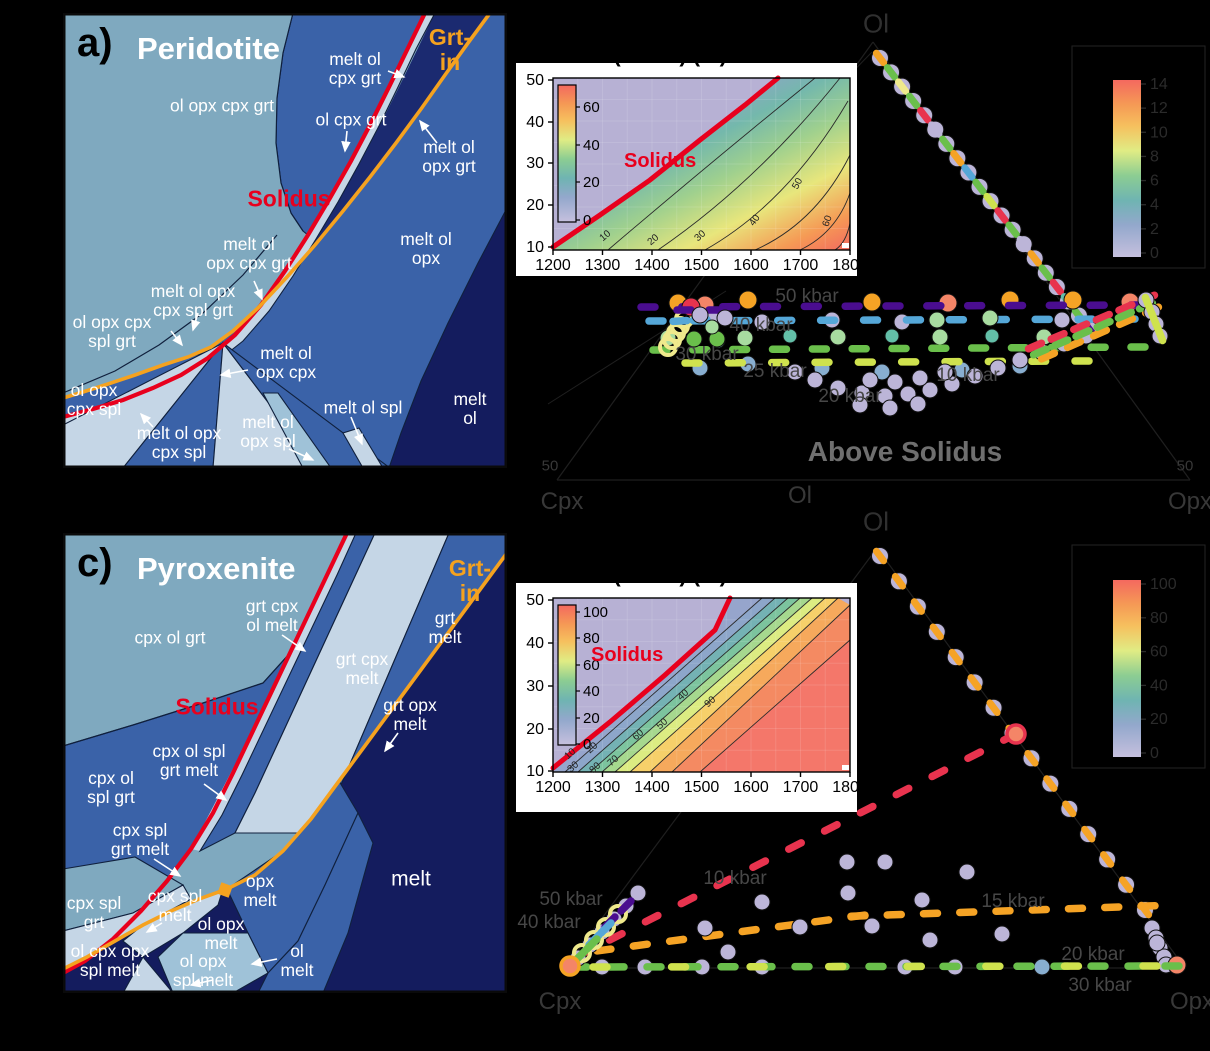 The height and width of the screenshot is (1051, 1210). Describe the element at coordinates (1159, 652) in the screenshot. I see `ternary-colorbar-tick: 60` at that location.